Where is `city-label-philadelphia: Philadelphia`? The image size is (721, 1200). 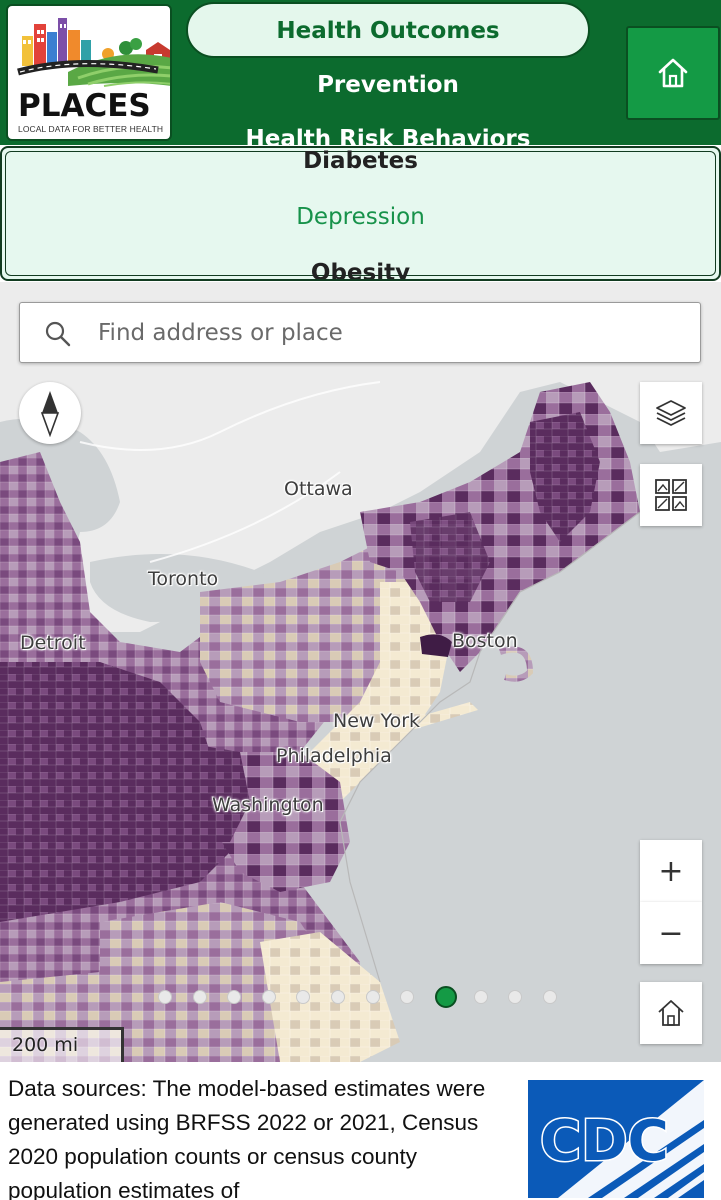 city-label-philadelphia: Philadelphia is located at coordinates (334, 756).